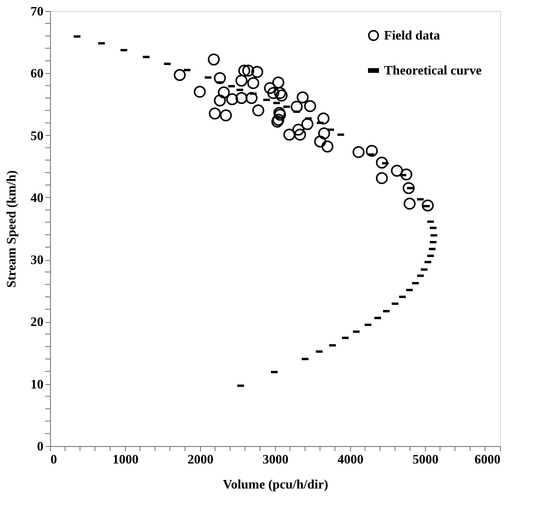 This screenshot has height=527, width=551. Describe the element at coordinates (11, 229) in the screenshot. I see `y-axis-title: Stream Speed (km/h)` at that location.